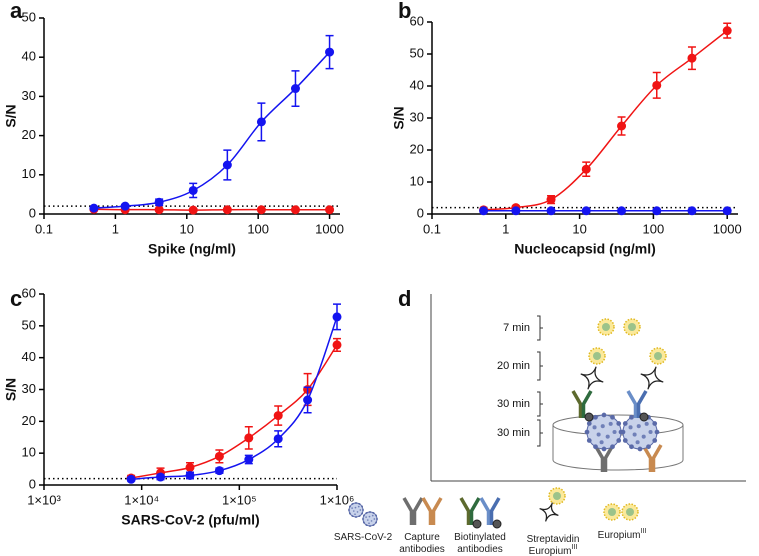 This screenshot has height=556, width=759. What do you see at coordinates (44, 228) in the screenshot?
I see `x-tick-label: 0.1` at bounding box center [44, 228].